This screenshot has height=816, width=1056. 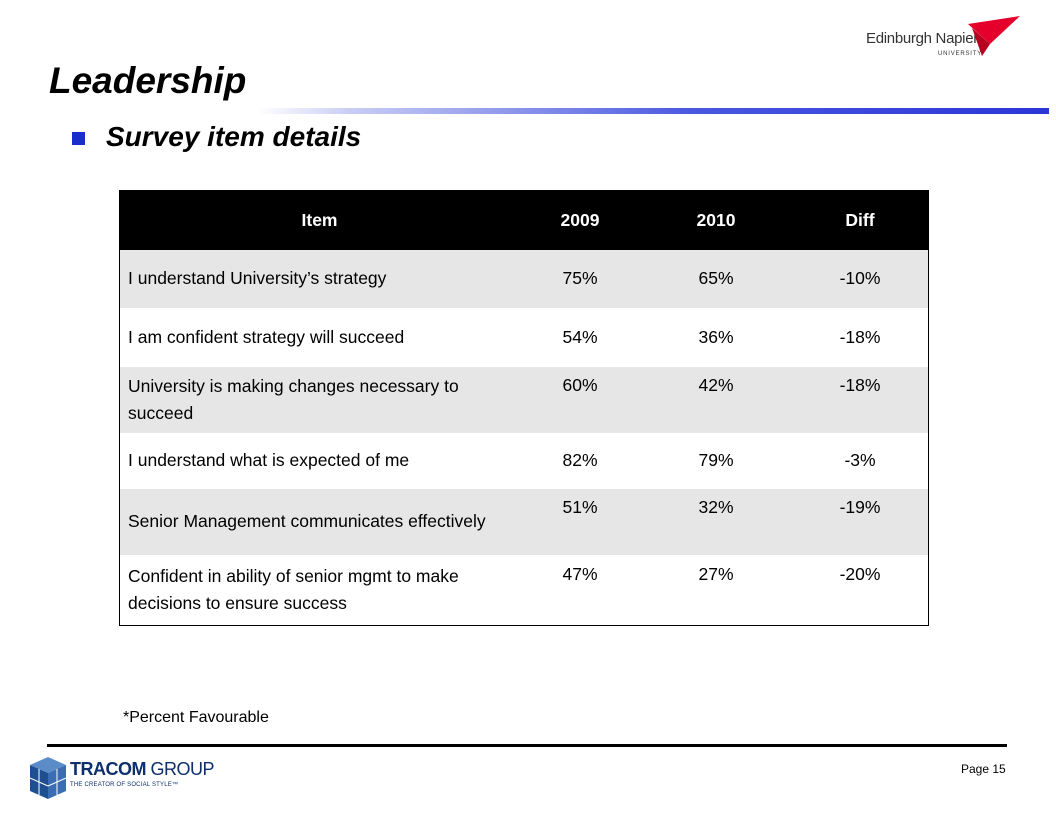 What do you see at coordinates (108, 769) in the screenshot?
I see `tracom-brand-bold: TRACOM` at bounding box center [108, 769].